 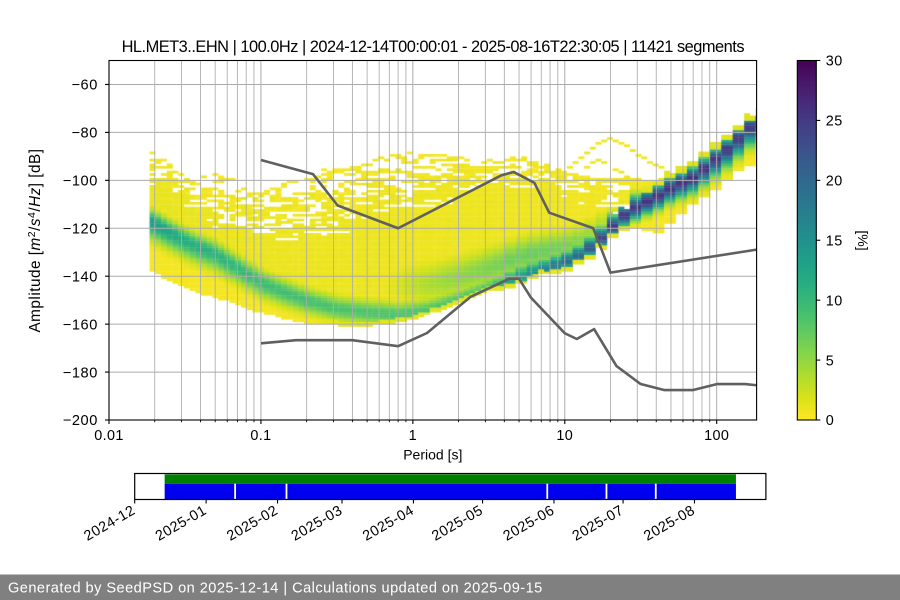 I want to click on svg-text: −80, so click(x=84, y=134).